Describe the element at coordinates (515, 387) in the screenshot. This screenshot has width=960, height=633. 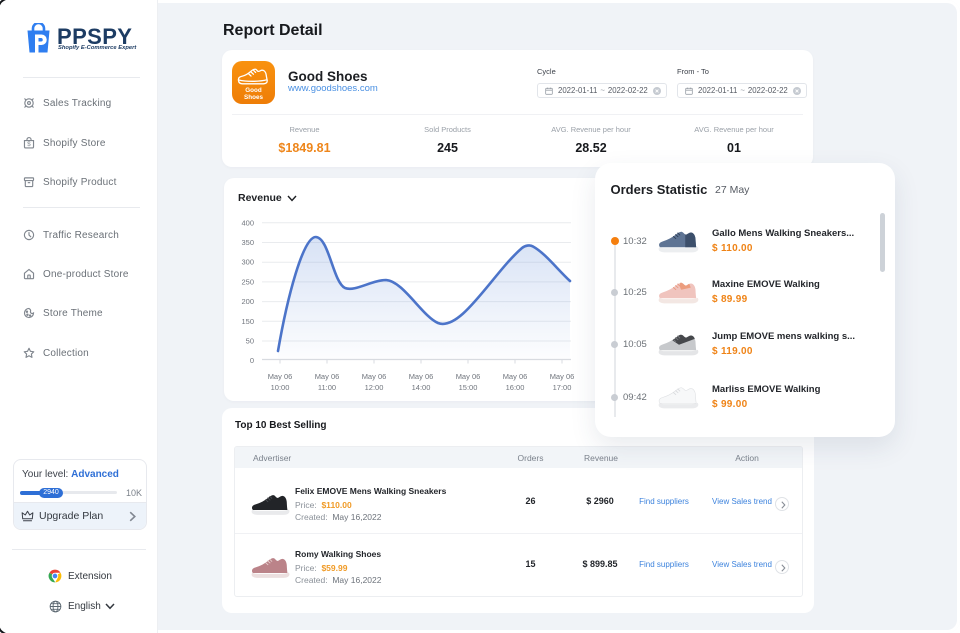
I see `svg-text: 16:00` at that location.